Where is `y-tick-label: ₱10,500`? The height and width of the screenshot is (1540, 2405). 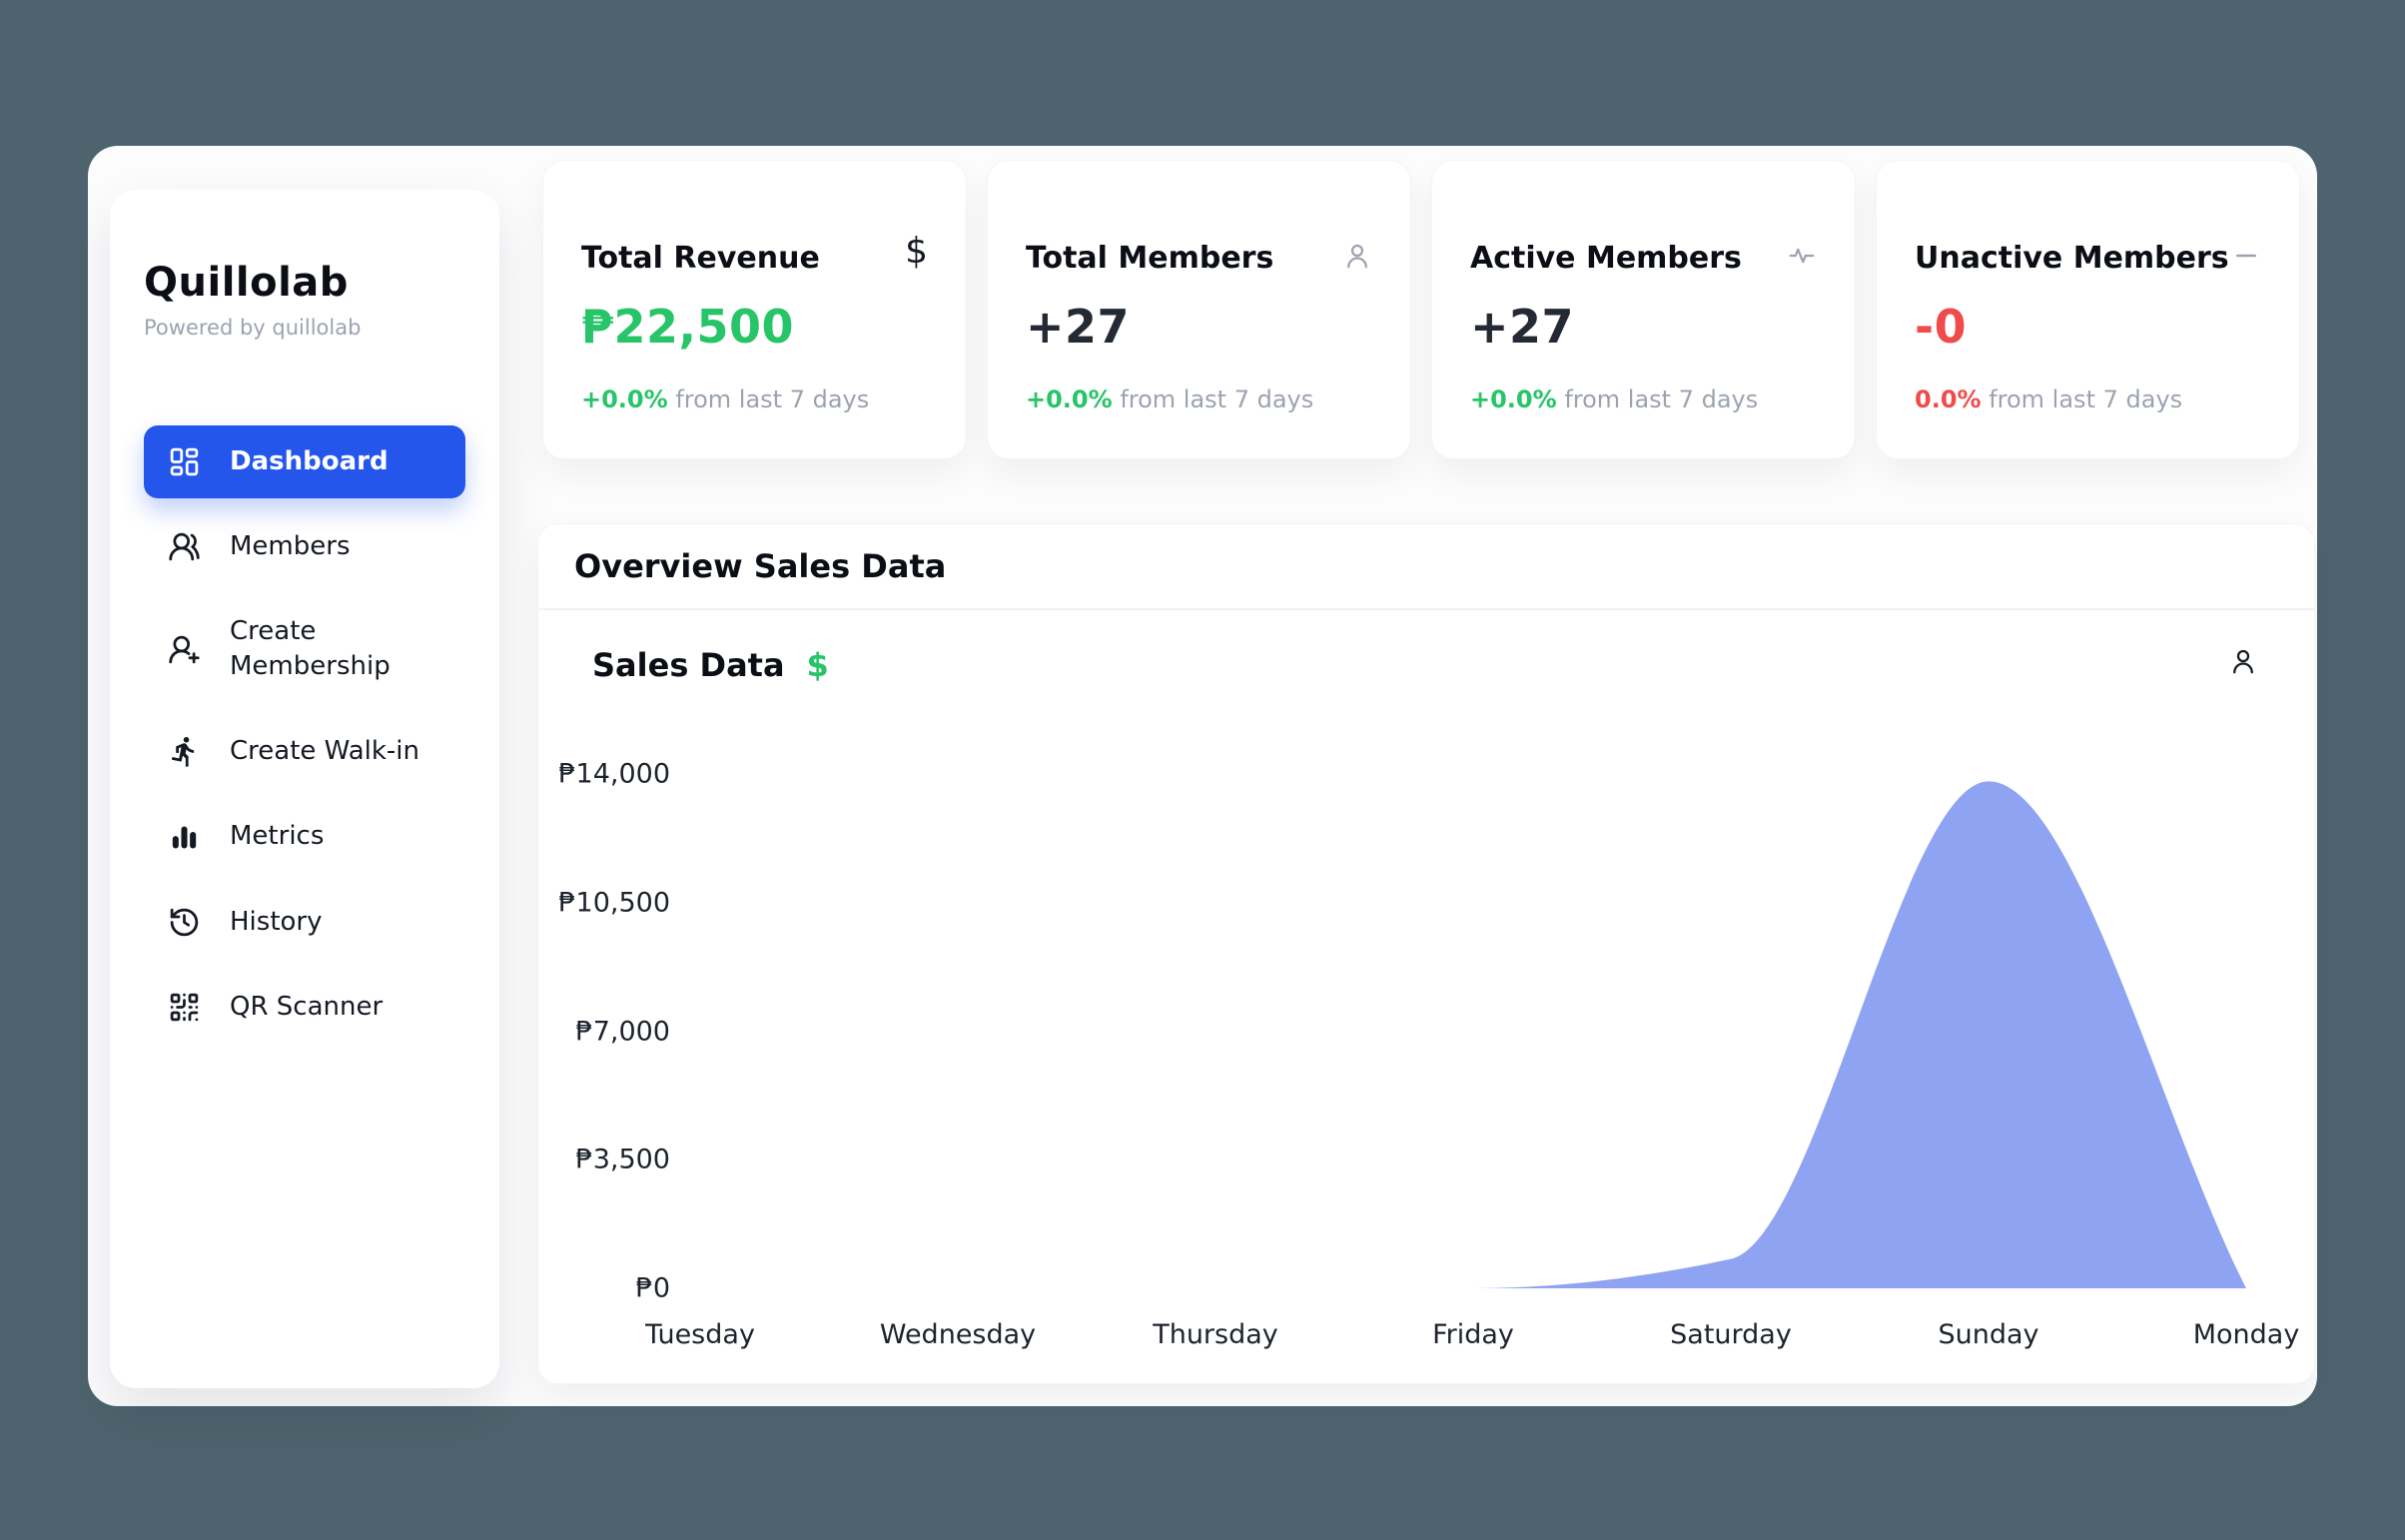 y-tick-label: ₱10,500 is located at coordinates (614, 903).